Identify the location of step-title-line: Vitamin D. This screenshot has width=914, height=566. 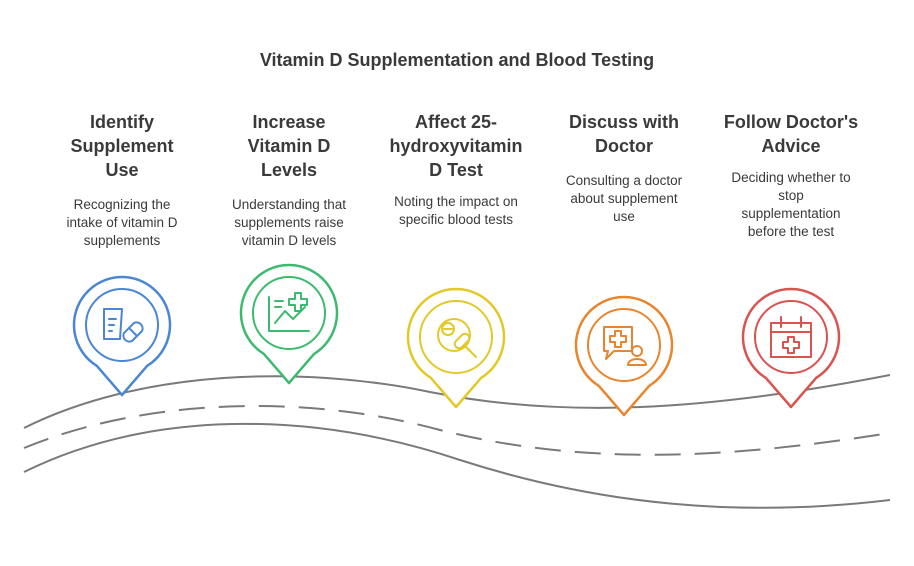
(289, 146).